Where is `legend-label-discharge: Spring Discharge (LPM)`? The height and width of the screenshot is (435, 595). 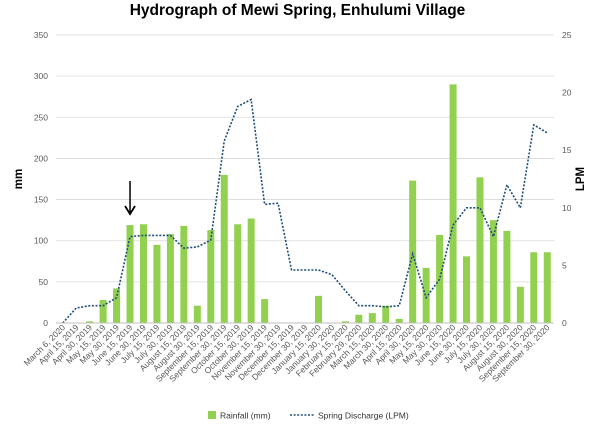
legend-label-discharge: Spring Discharge (LPM) is located at coordinates (363, 416).